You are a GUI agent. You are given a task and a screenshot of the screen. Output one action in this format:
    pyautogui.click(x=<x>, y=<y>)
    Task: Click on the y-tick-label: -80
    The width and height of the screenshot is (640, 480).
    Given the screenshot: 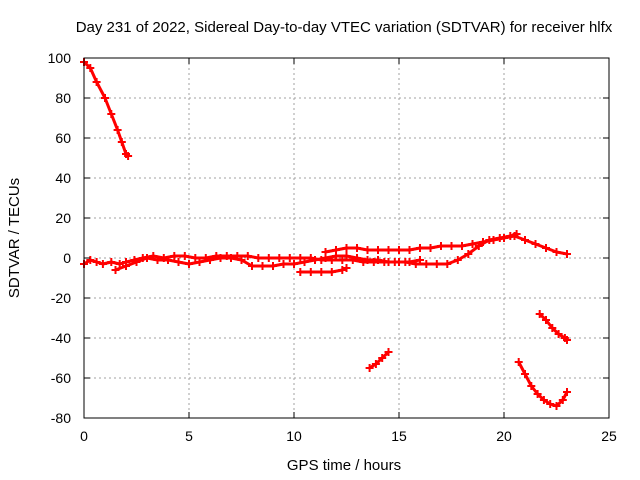 What is the action you would take?
    pyautogui.click(x=61, y=418)
    